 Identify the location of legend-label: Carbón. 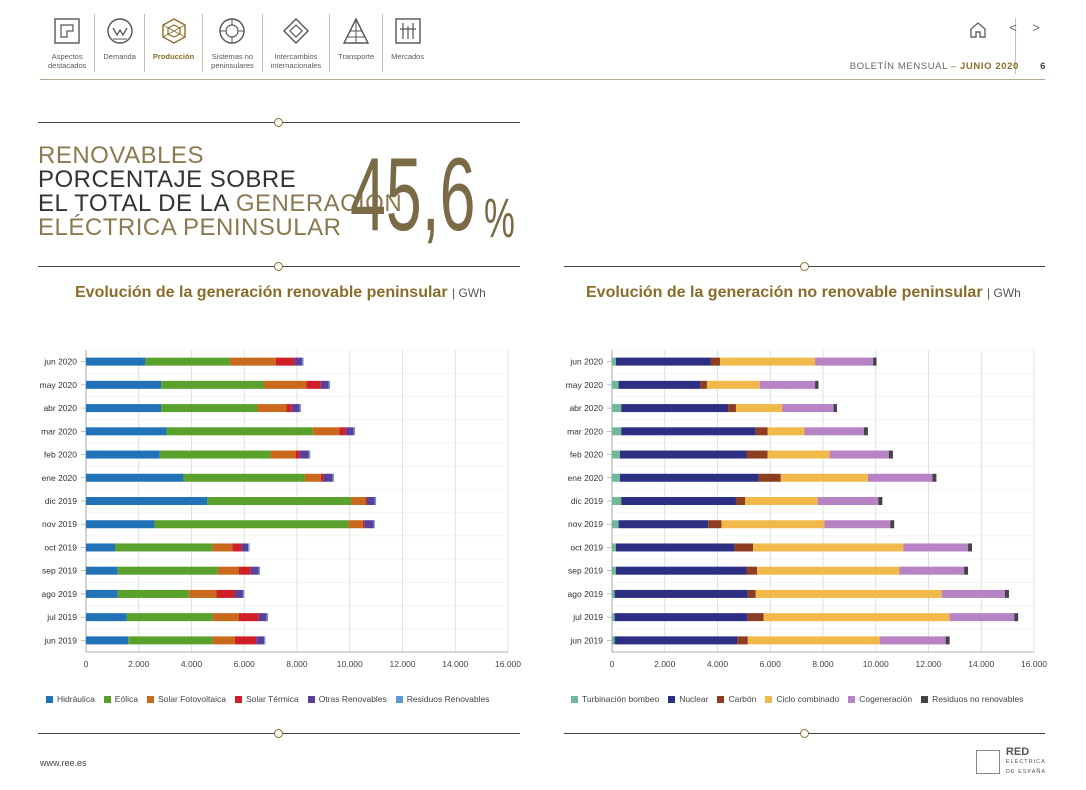
(742, 699).